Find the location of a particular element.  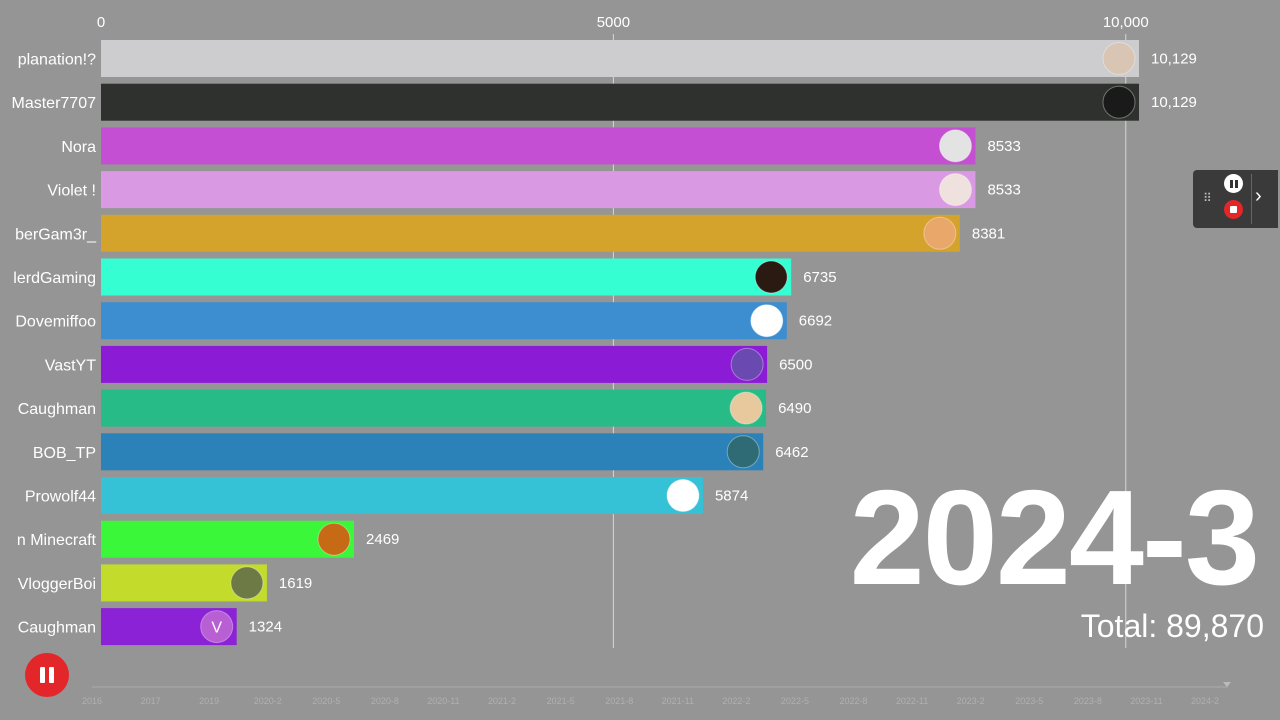

timeline-tick-label: 2020-2 is located at coordinates (268, 701).